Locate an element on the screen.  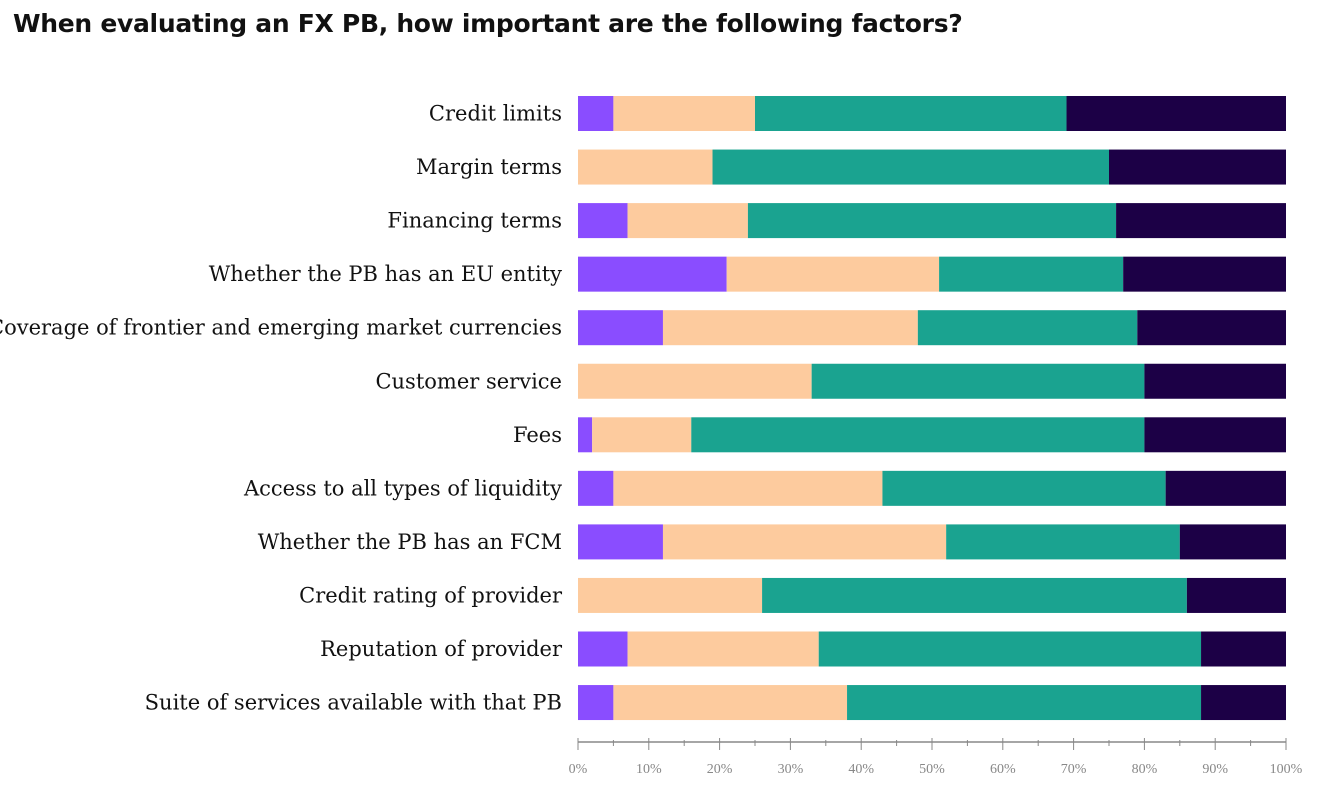
x-tick-label: 70% is located at coordinates (1074, 769).